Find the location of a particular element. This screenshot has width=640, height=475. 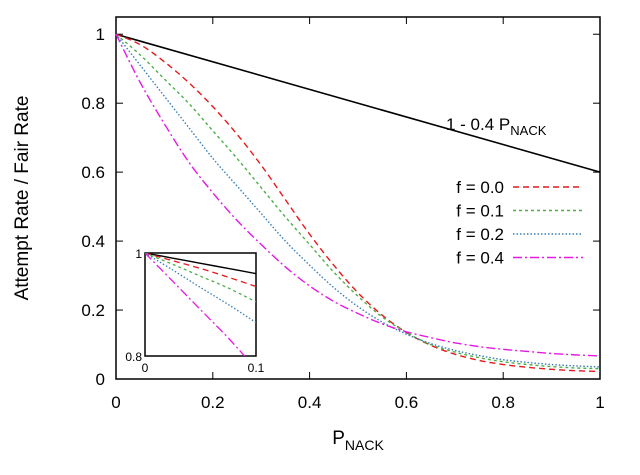

inset-frame is located at coordinates (200, 304).